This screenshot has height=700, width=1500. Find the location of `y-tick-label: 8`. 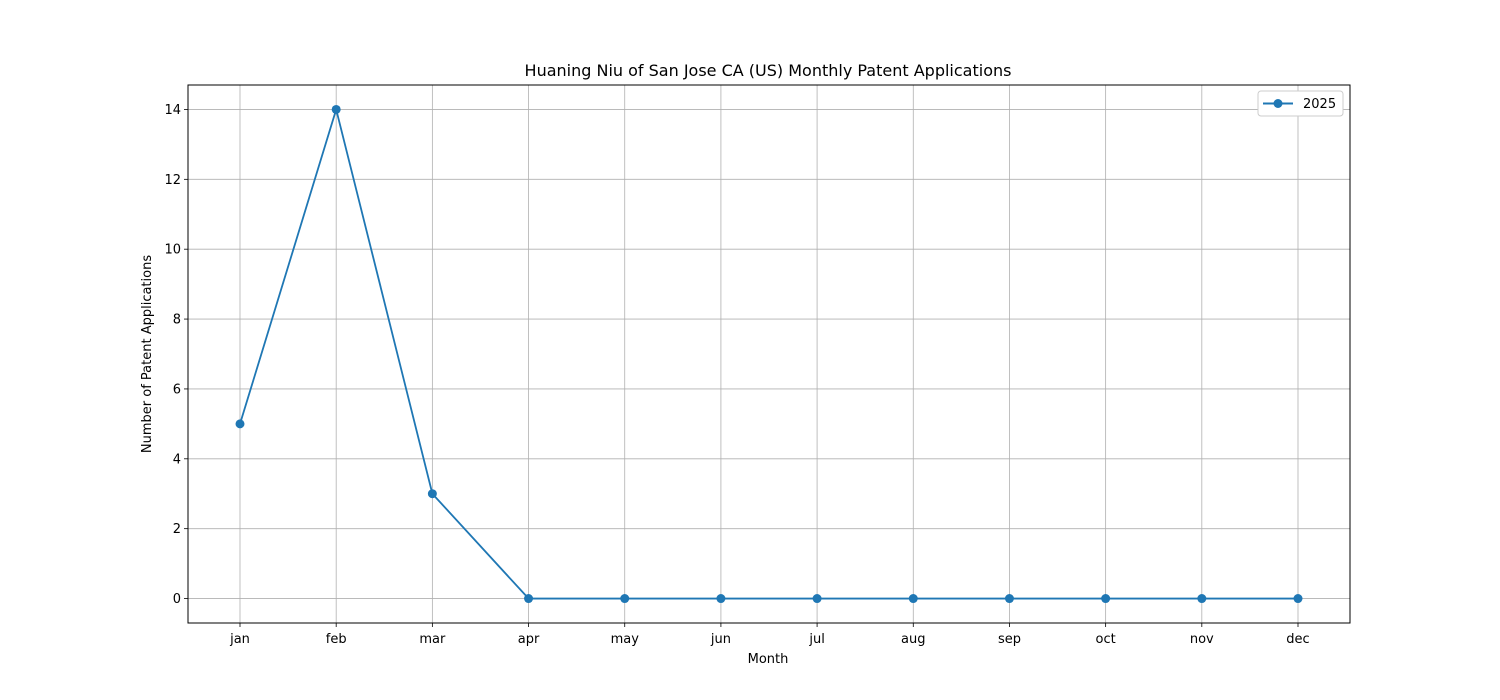

y-tick-label: 8 is located at coordinates (177, 320).